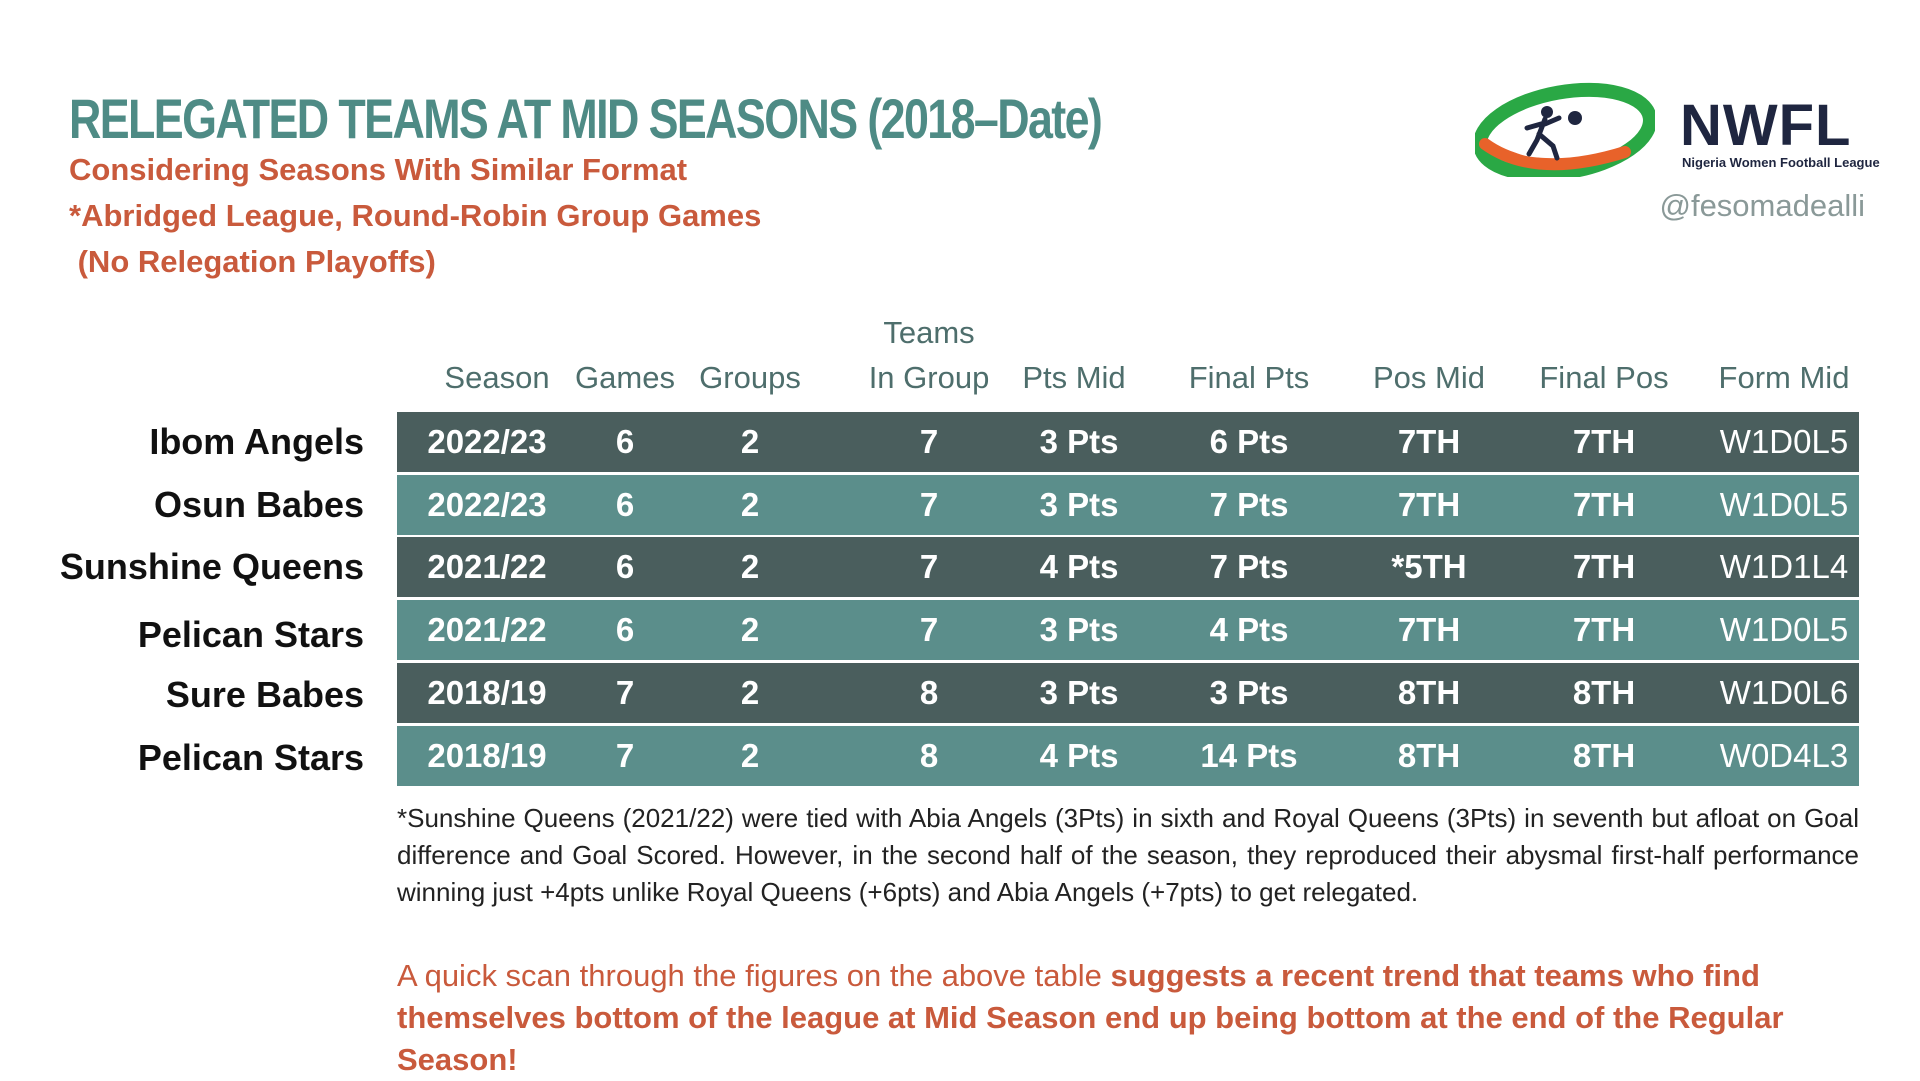 The height and width of the screenshot is (1081, 1920). I want to click on column-header-teams-top: Teams, so click(929, 332).